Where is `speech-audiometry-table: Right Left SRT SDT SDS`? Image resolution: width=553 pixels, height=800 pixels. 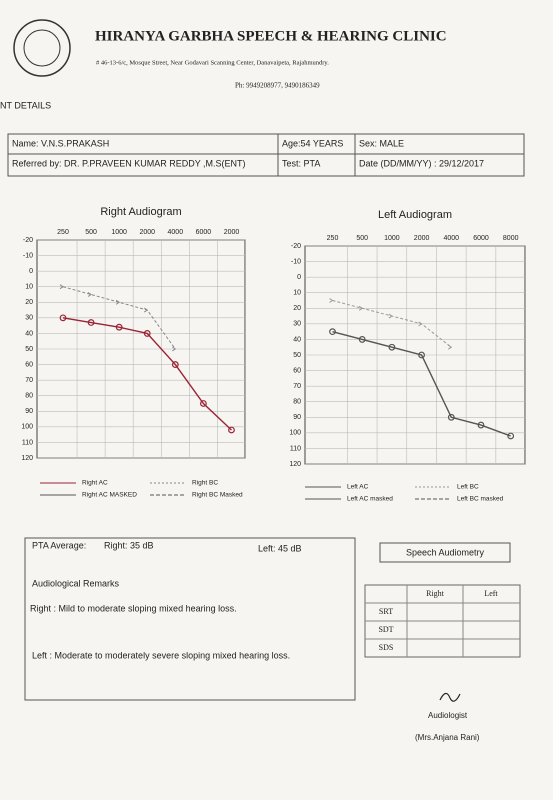 speech-audiometry-table: Right Left SRT SDT SDS is located at coordinates (442, 621).